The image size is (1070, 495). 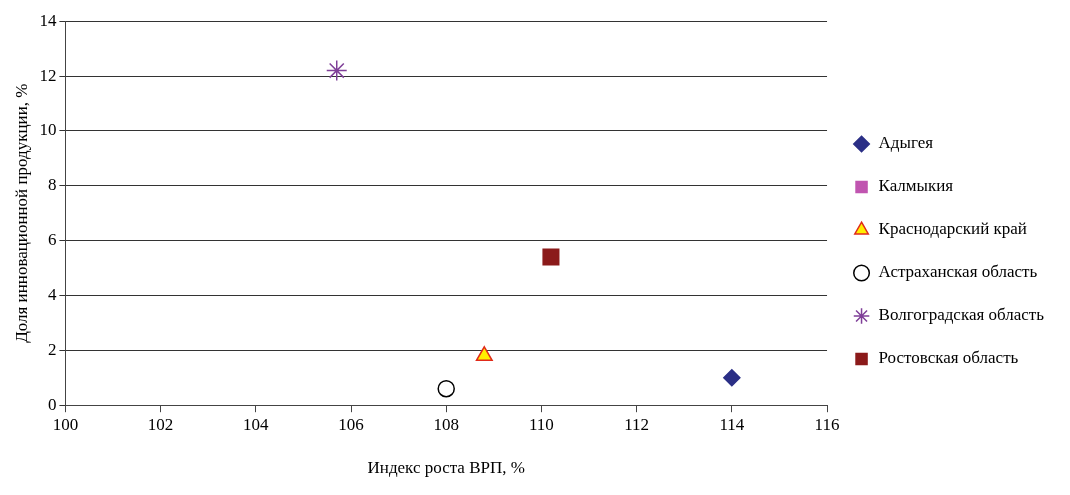 I want to click on legend-label: Ростовская область, so click(x=948, y=358).